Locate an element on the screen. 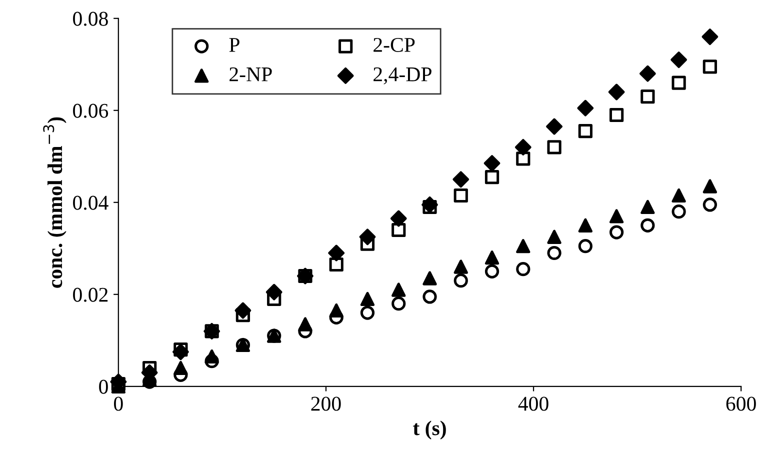 This screenshot has width=764, height=460. y-axis-title: conc. (mmol dm$^{−3}$) is located at coordinates (54, 202).